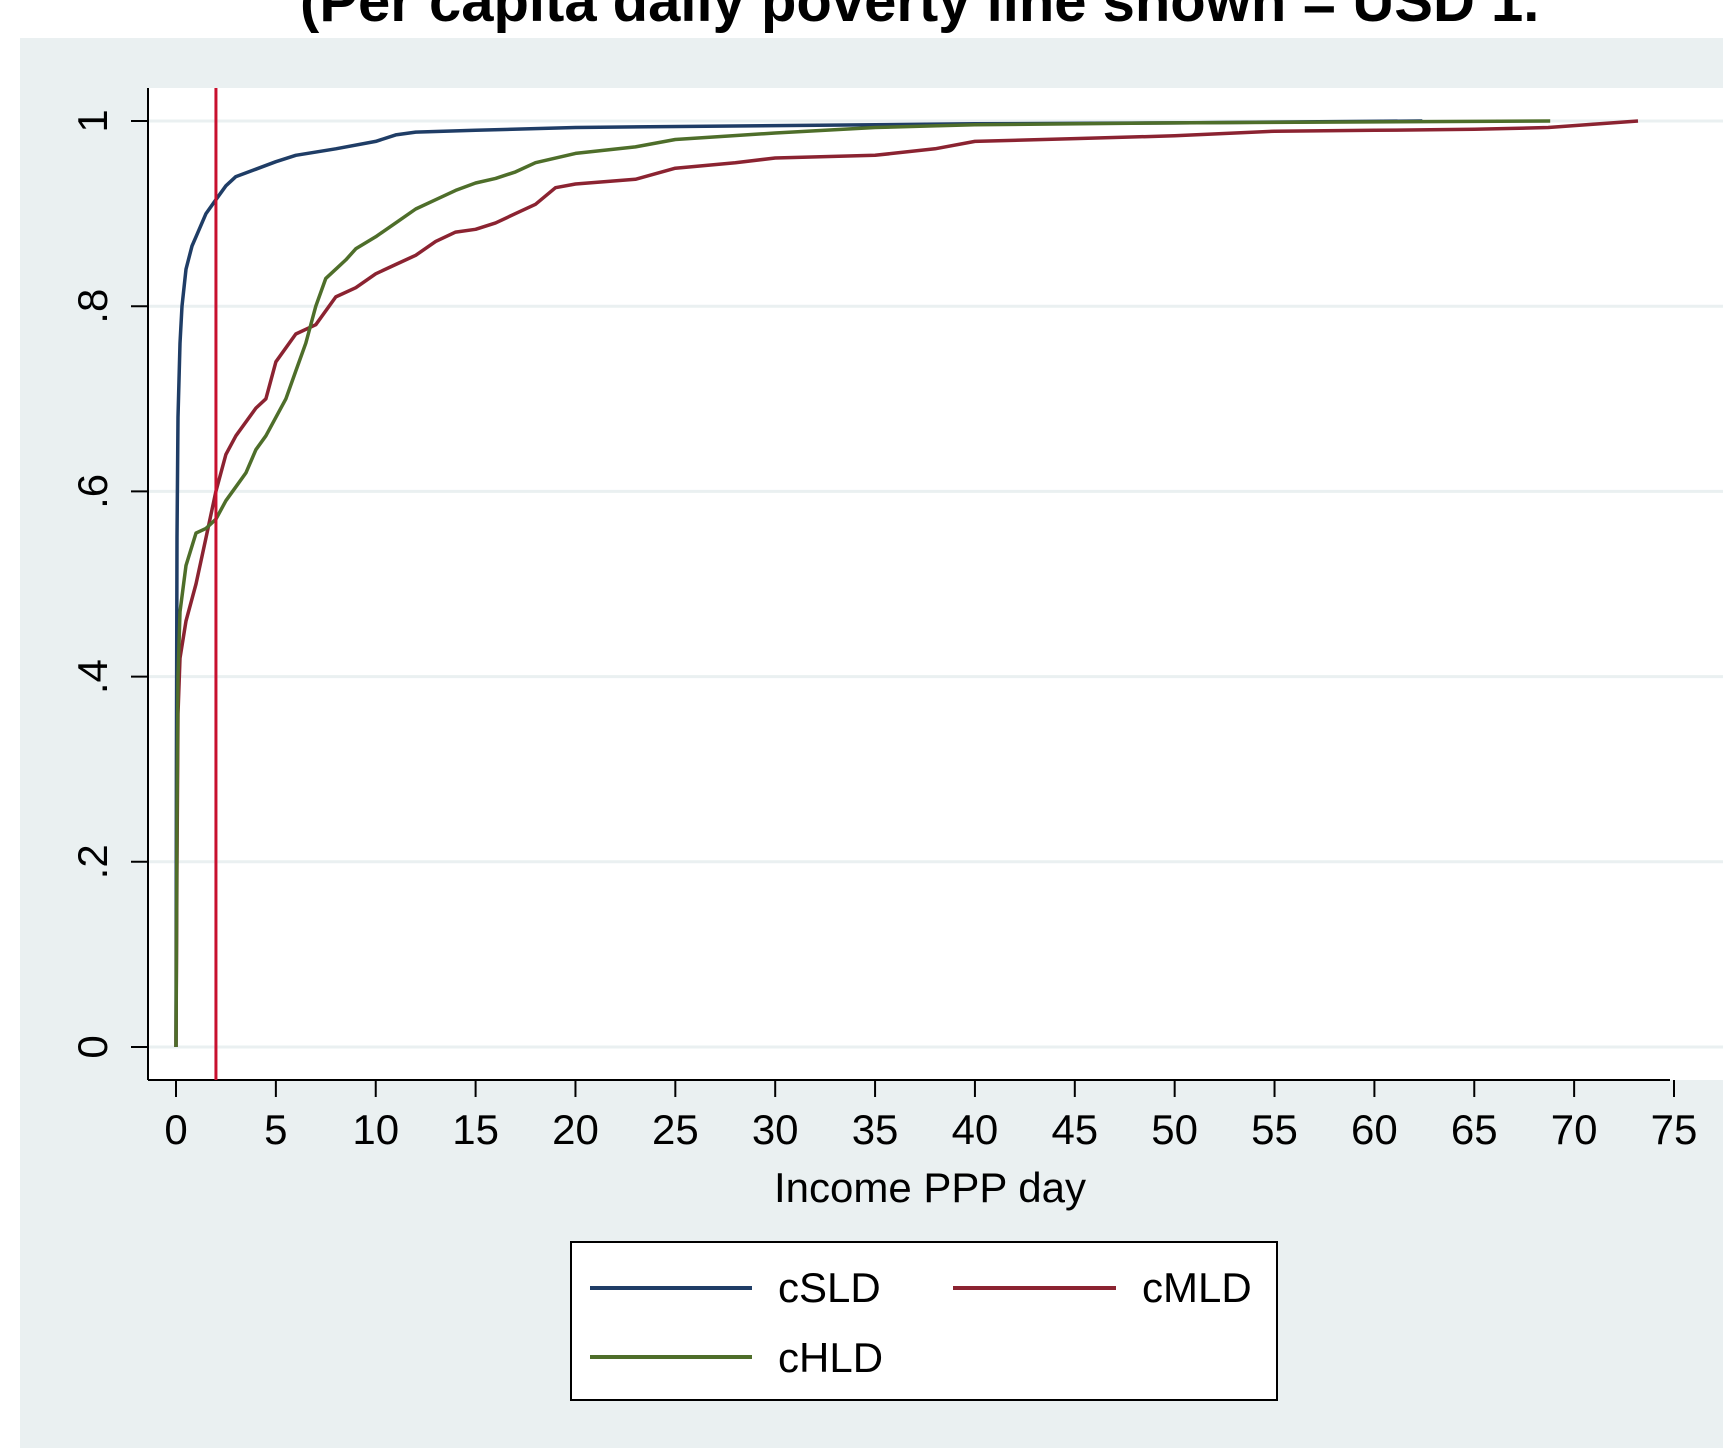 The height and width of the screenshot is (1448, 1723). Describe the element at coordinates (575, 1129) in the screenshot. I see `x-tick-label-4: 20` at that location.